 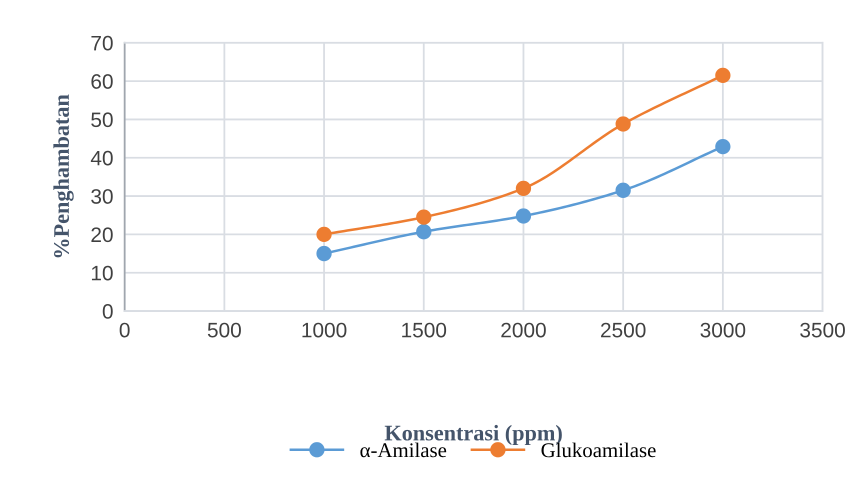 I want to click on x-tick-label: 0, so click(x=125, y=330).